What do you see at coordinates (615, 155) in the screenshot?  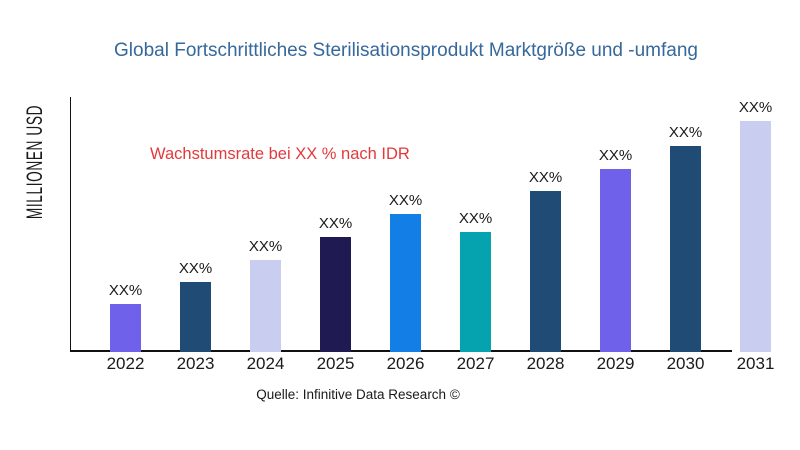 I see `bar-value-label-2029: XX%` at bounding box center [615, 155].